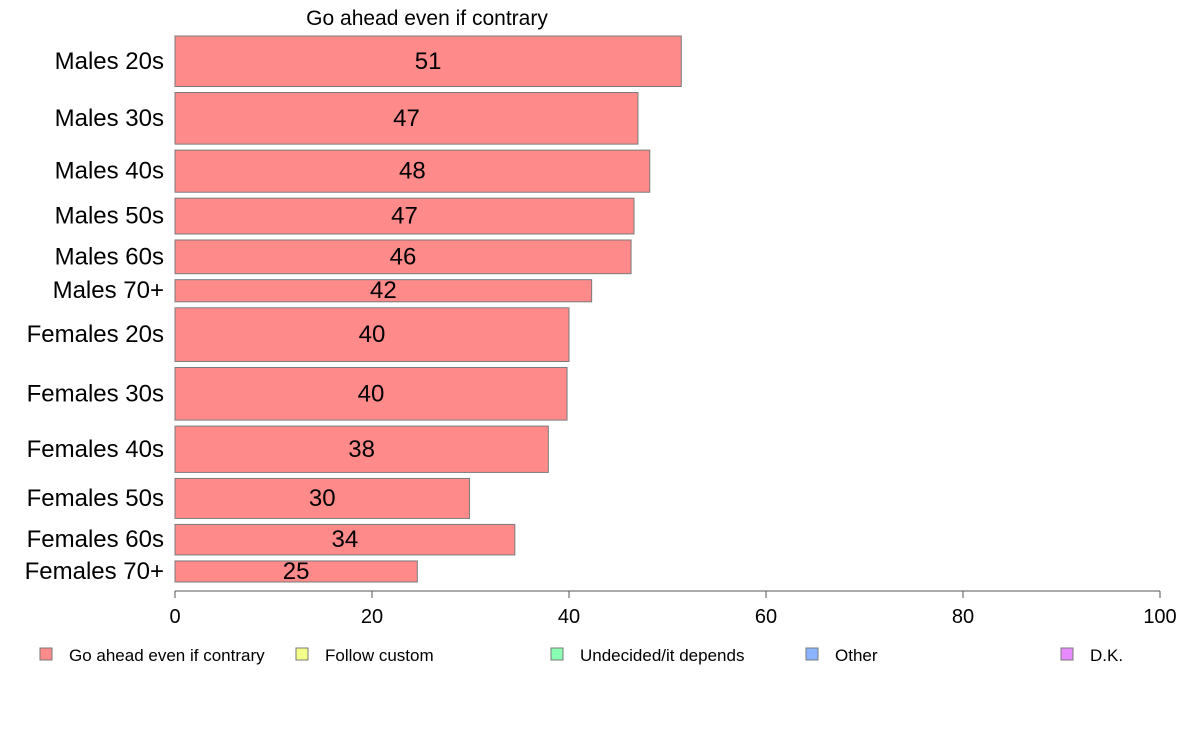  I want to click on category-label: Females 50s, so click(95, 498).